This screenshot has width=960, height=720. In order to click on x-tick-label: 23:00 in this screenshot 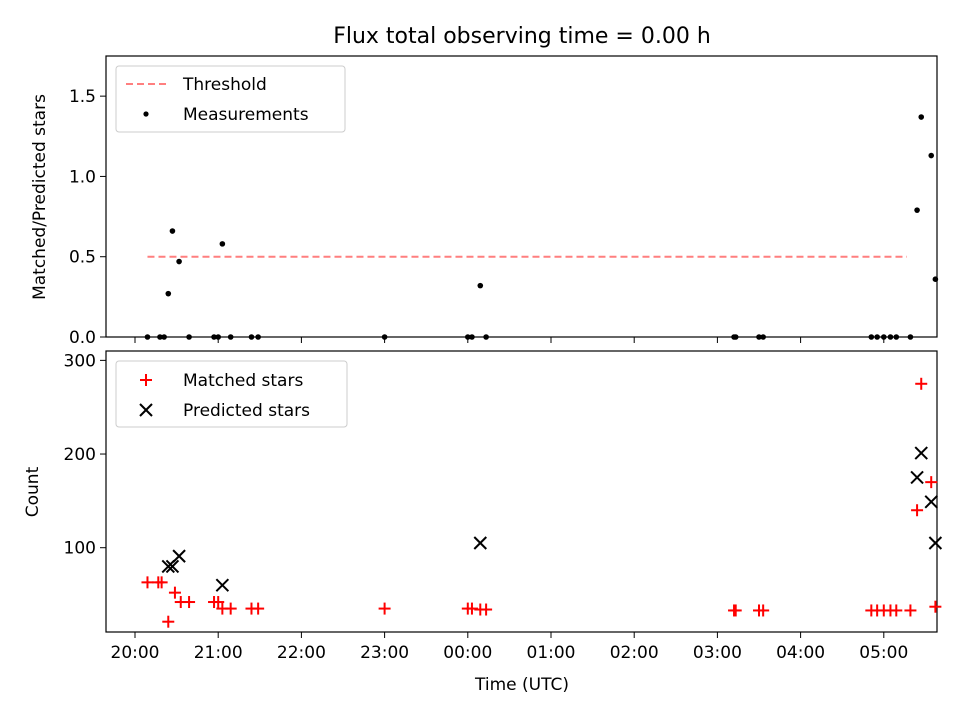, I will do `click(384, 653)`.